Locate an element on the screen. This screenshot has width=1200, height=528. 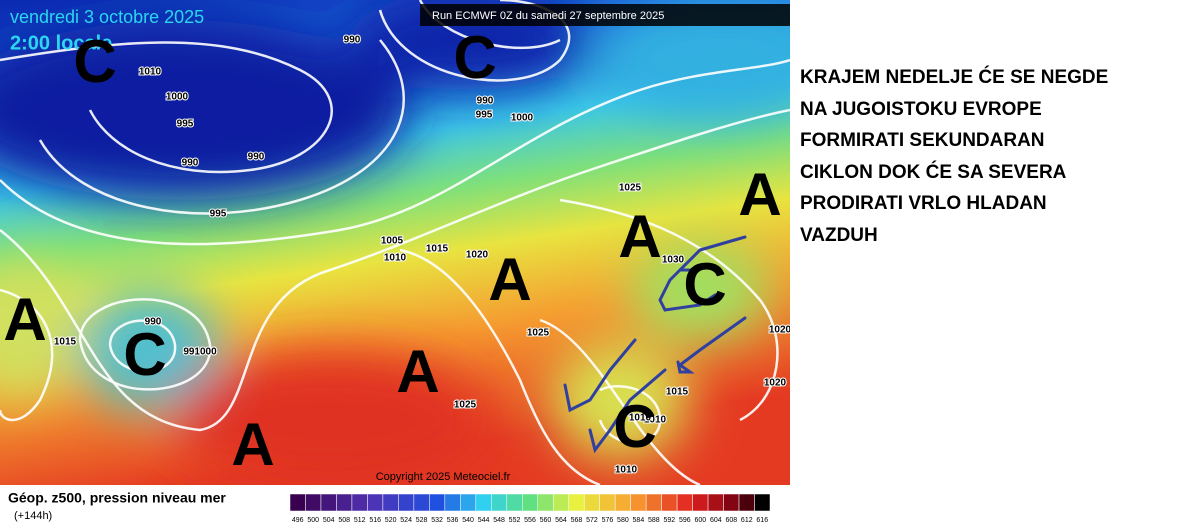
legend-label: 524 is located at coordinates (406, 520).